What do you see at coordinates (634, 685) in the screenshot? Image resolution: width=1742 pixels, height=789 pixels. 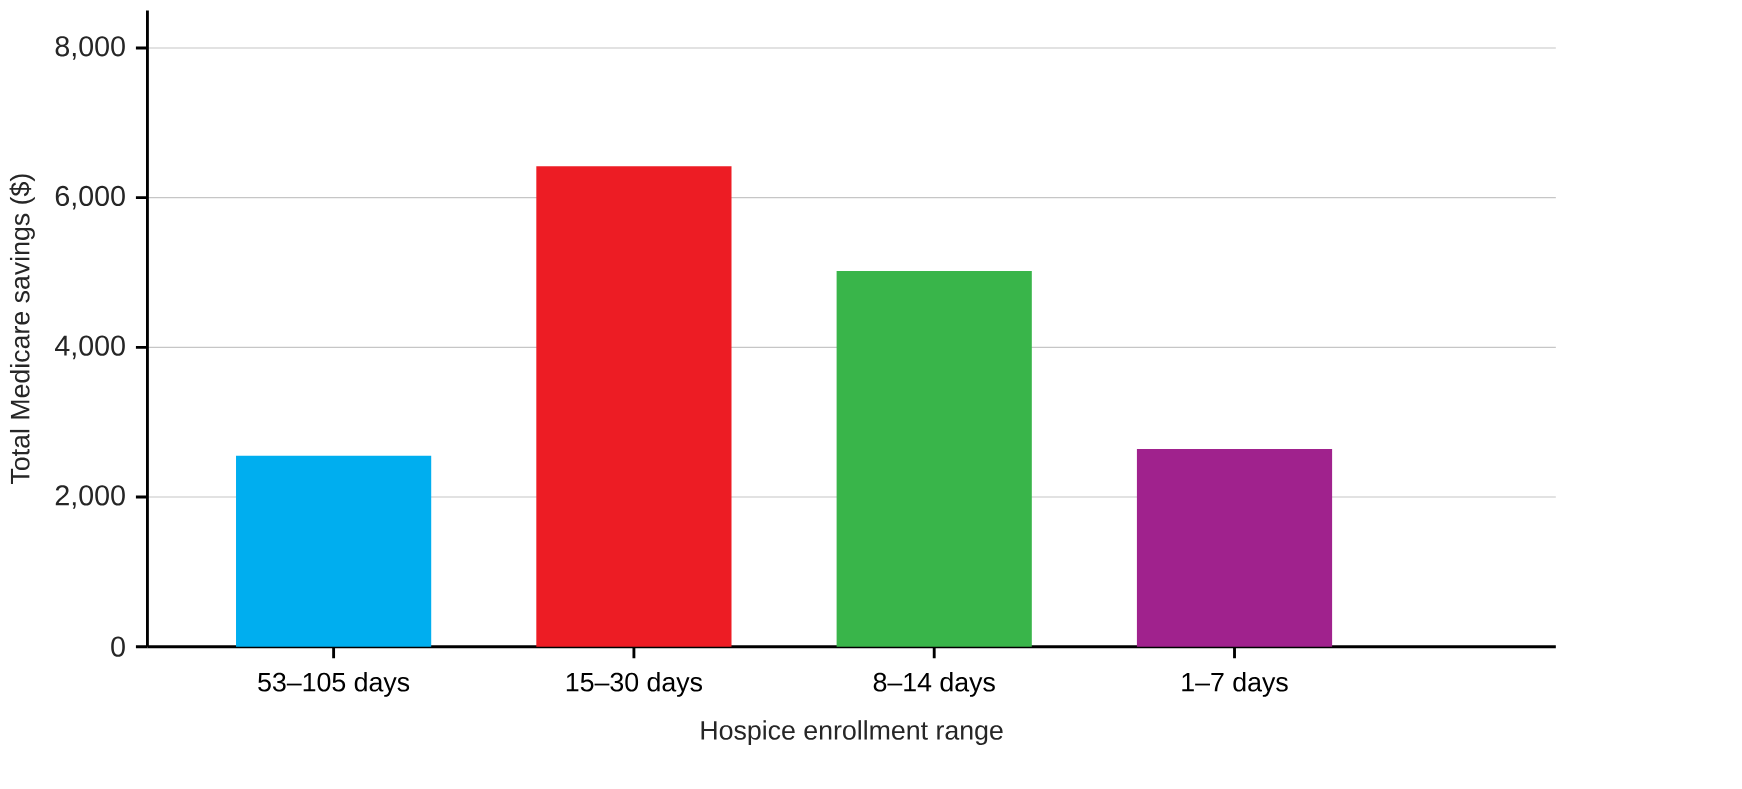 I see `x-tick-label: 15–30 days` at bounding box center [634, 685].